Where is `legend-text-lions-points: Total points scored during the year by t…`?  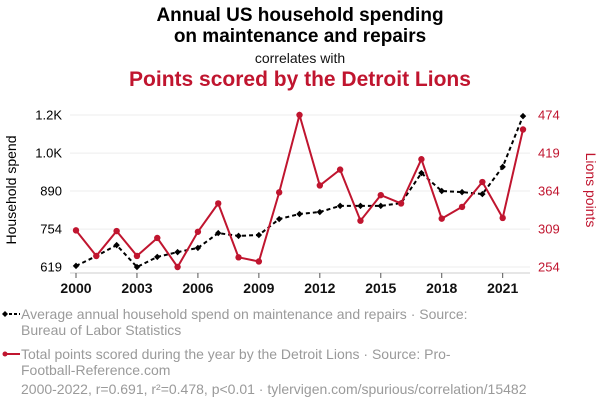 legend-text-lions-points: Total points scored during the year by t… is located at coordinates (236, 362).